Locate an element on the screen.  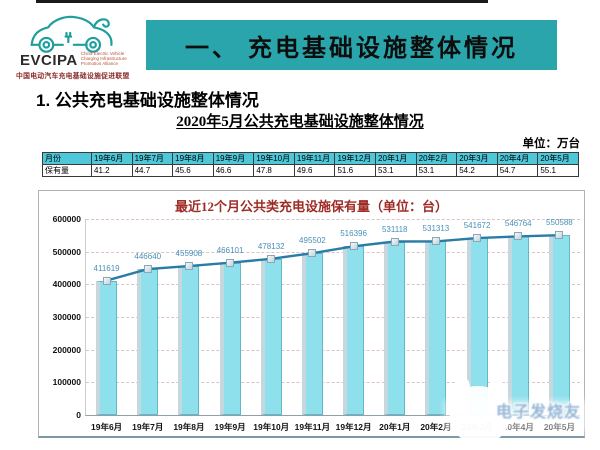
x-tick-label: 20年2月 is located at coordinates (436, 427).